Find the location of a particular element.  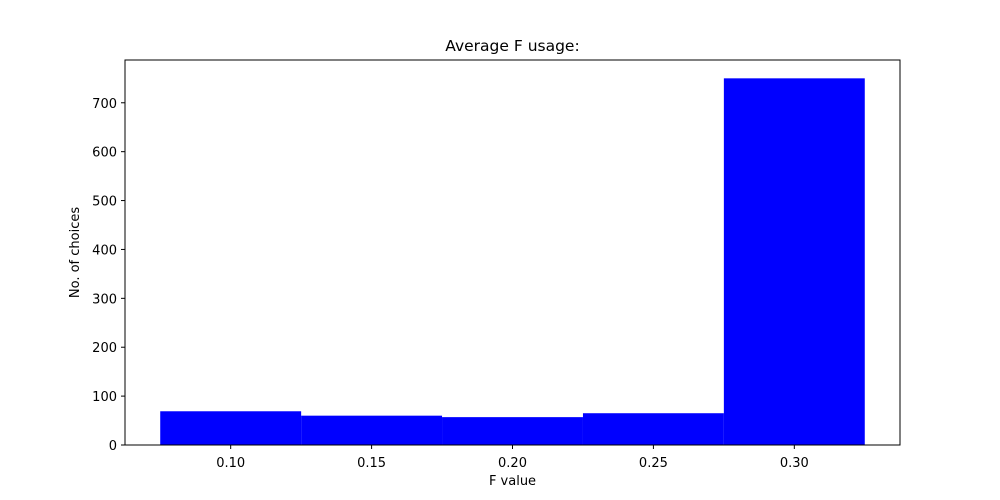

y-axis-label: No. of choices is located at coordinates (75, 252).